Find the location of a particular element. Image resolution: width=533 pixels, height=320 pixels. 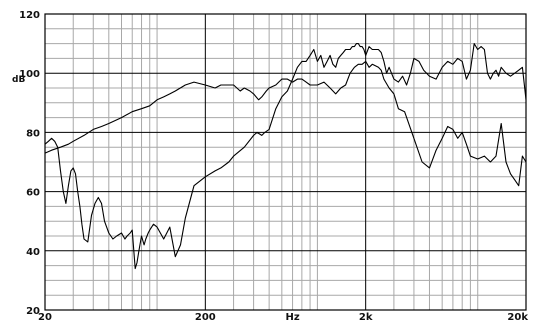

y-tick-label: 20 is located at coordinates (33, 311).